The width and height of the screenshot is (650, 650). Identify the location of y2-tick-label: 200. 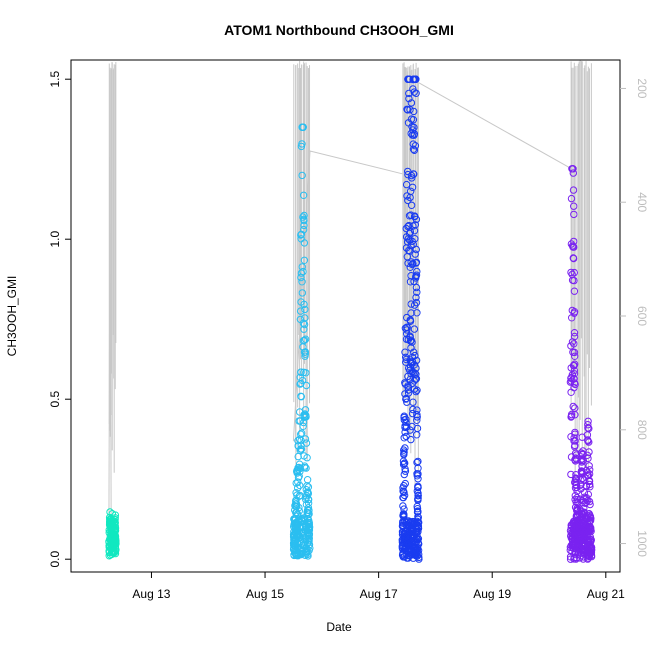
(642, 88).